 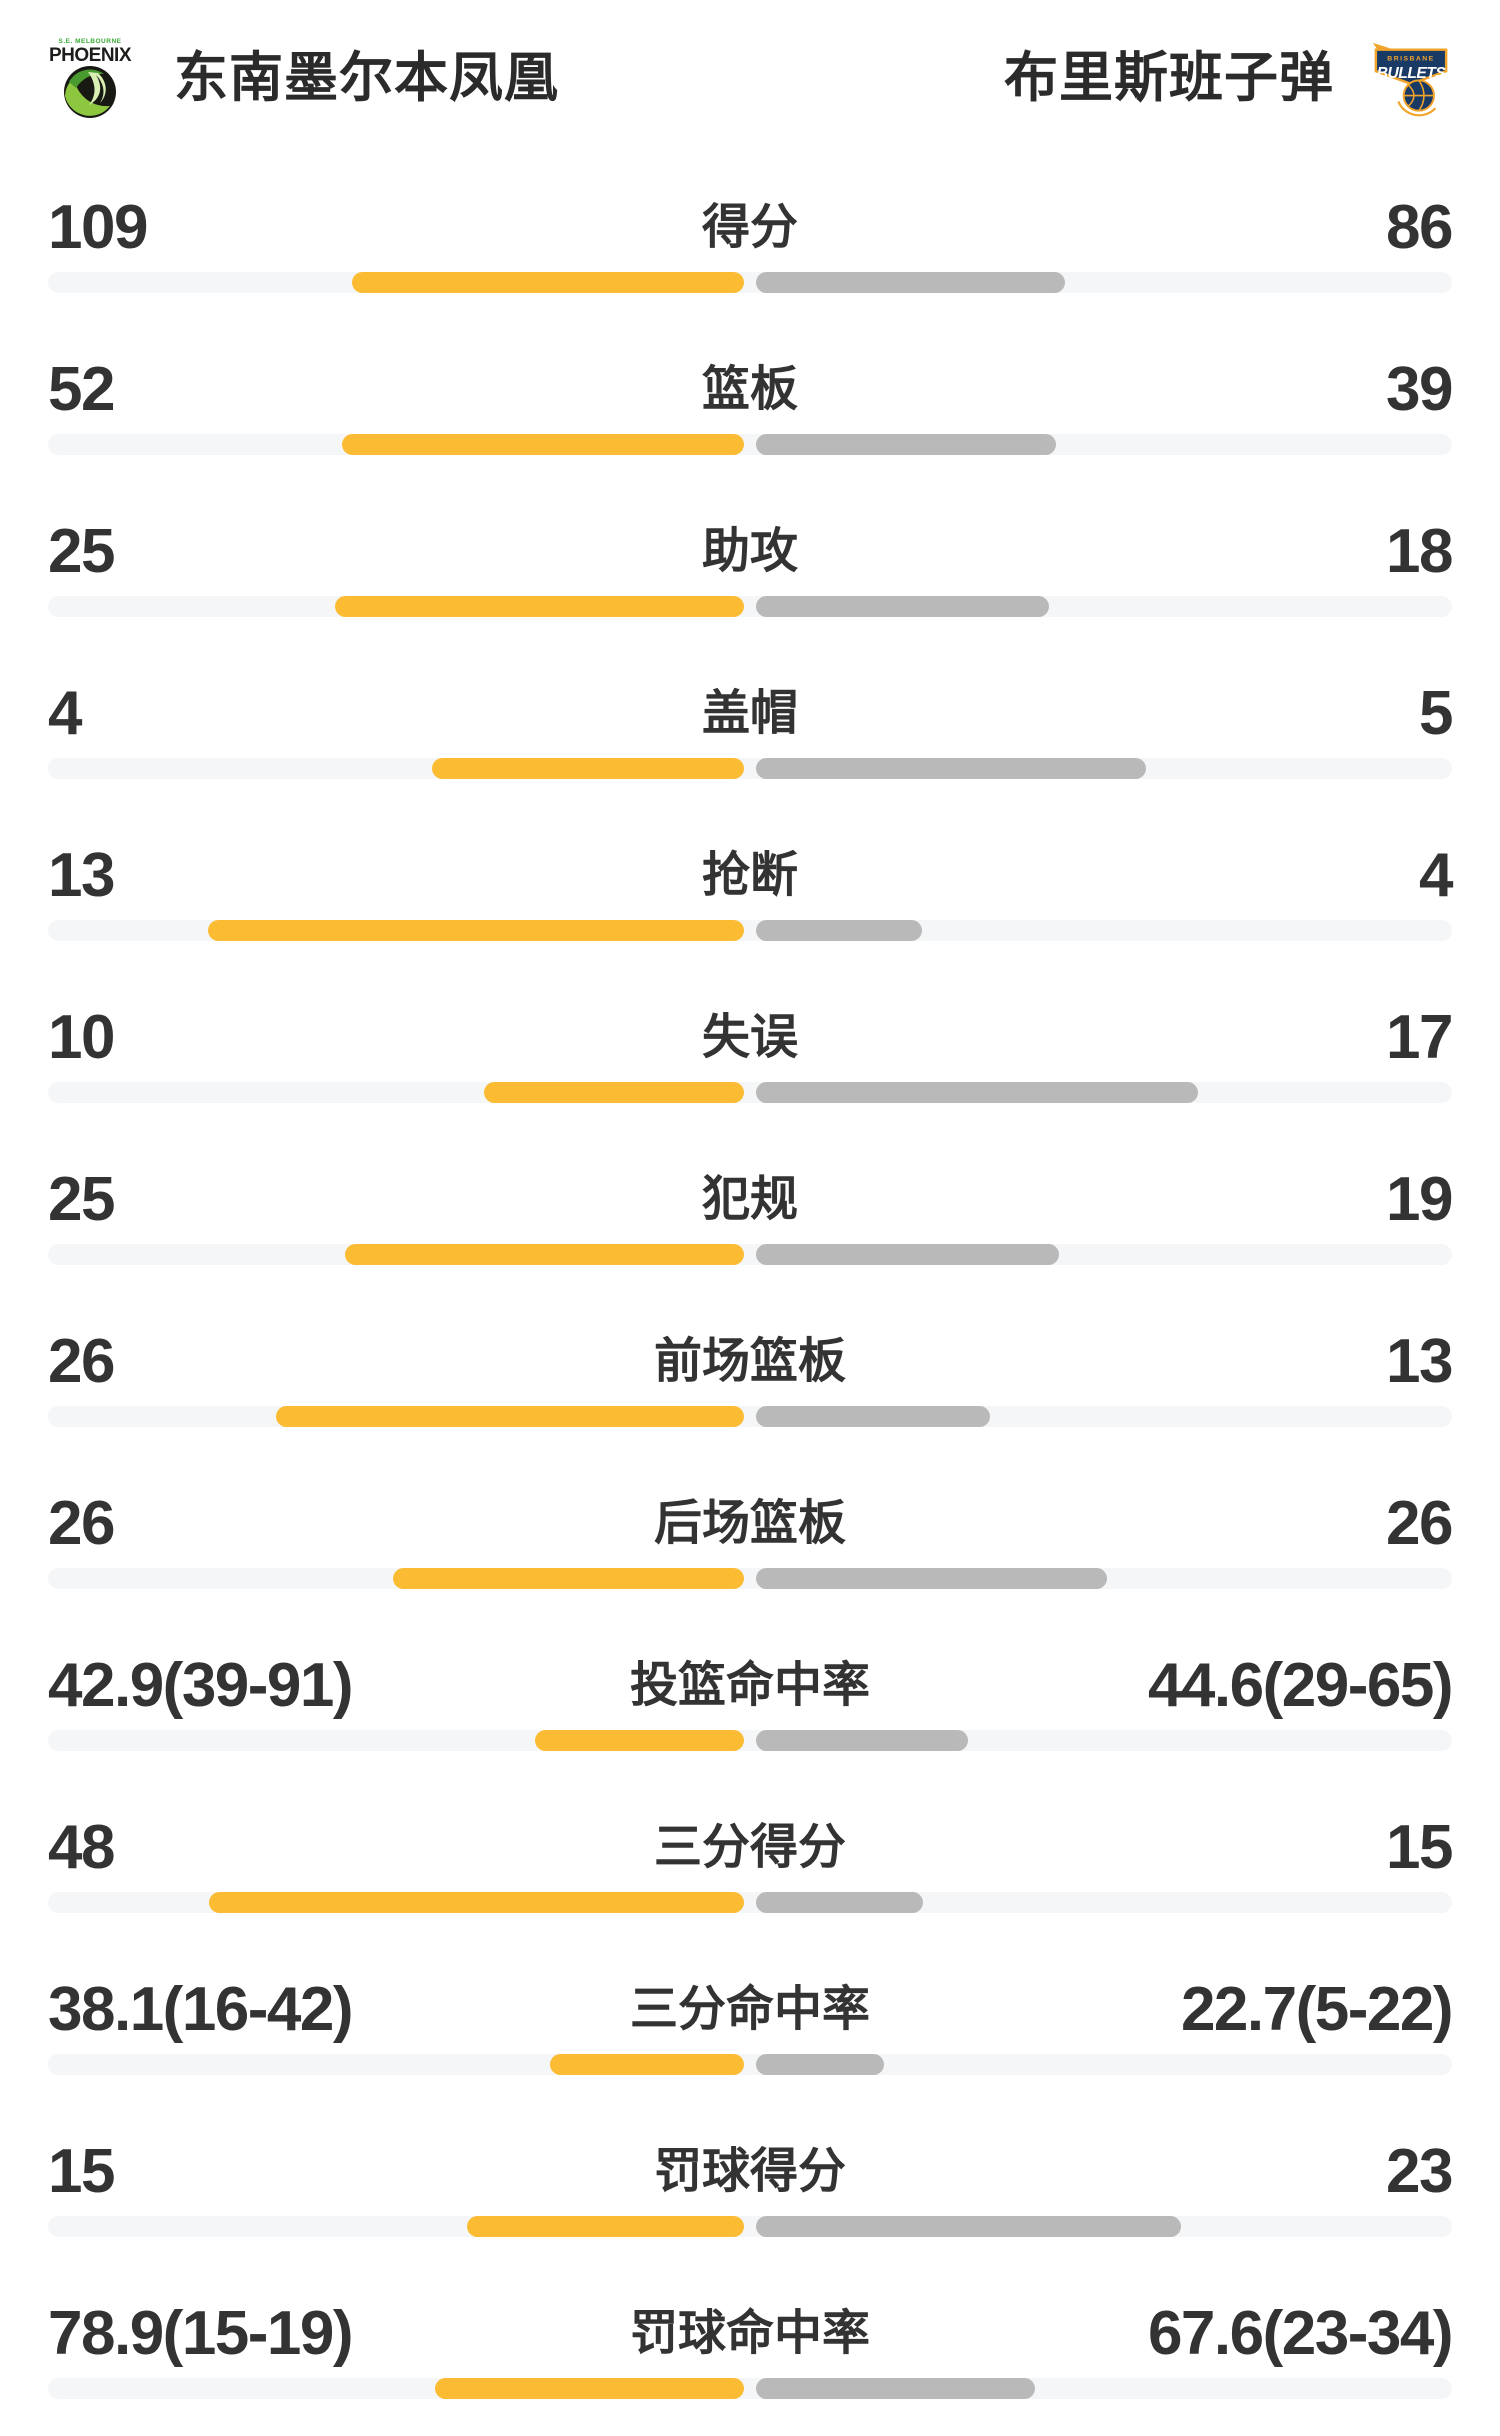 I want to click on stat-label: 前场篮板, so click(x=749, y=1361).